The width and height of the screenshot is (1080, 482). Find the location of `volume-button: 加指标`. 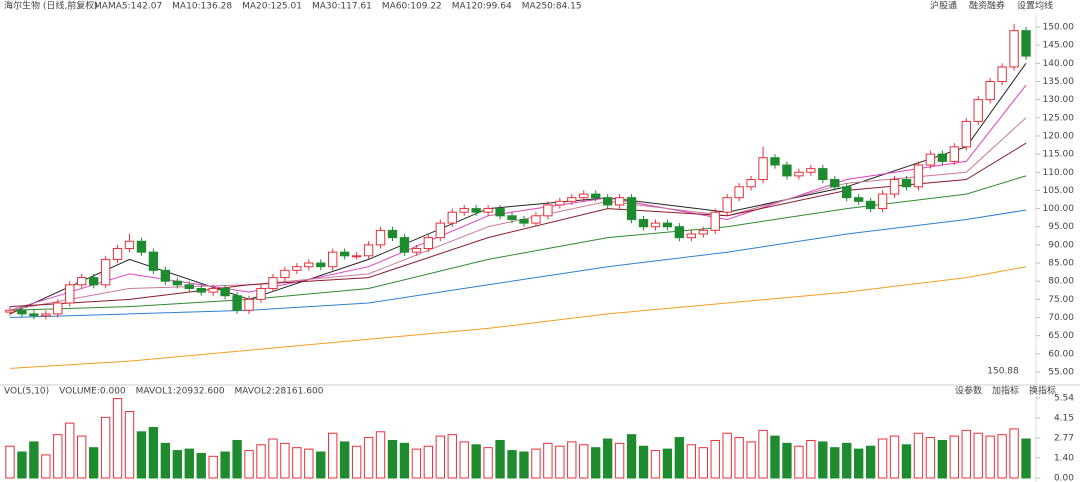

volume-button: 加指标 is located at coordinates (1005, 391).